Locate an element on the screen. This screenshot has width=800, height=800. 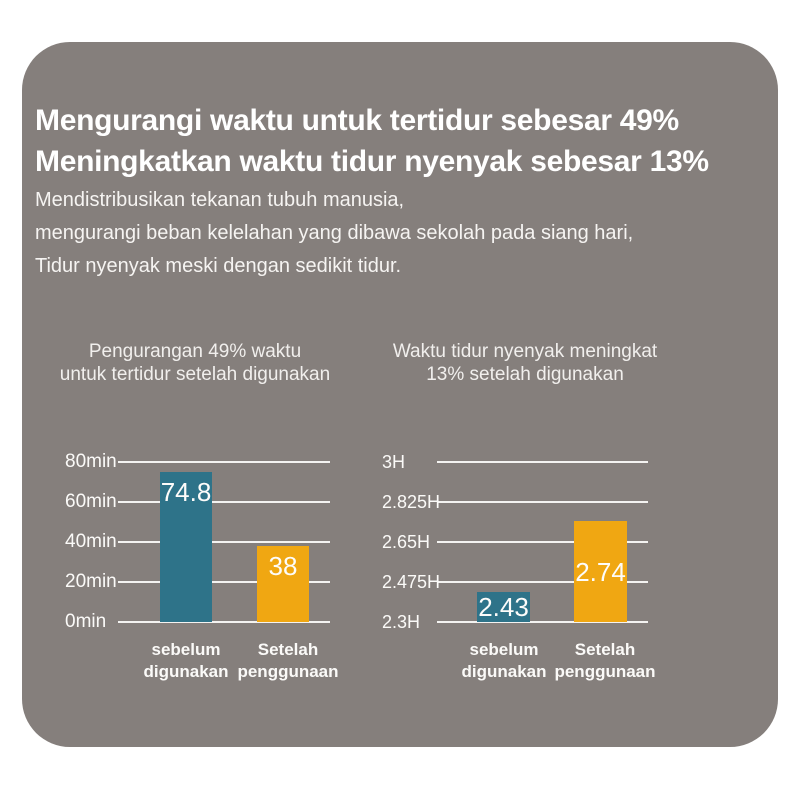
gridline-20min is located at coordinates (224, 582).